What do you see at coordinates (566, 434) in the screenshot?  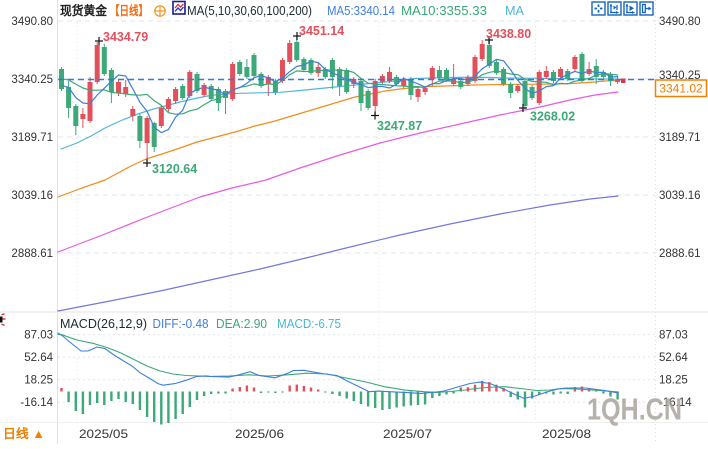 I see `svg-text: 2025/08` at bounding box center [566, 434].